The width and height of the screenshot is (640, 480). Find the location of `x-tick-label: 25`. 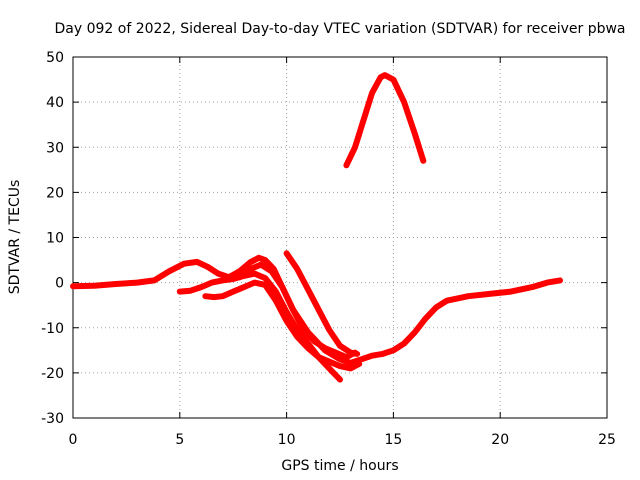

x-tick-label: 25 is located at coordinates (607, 440).